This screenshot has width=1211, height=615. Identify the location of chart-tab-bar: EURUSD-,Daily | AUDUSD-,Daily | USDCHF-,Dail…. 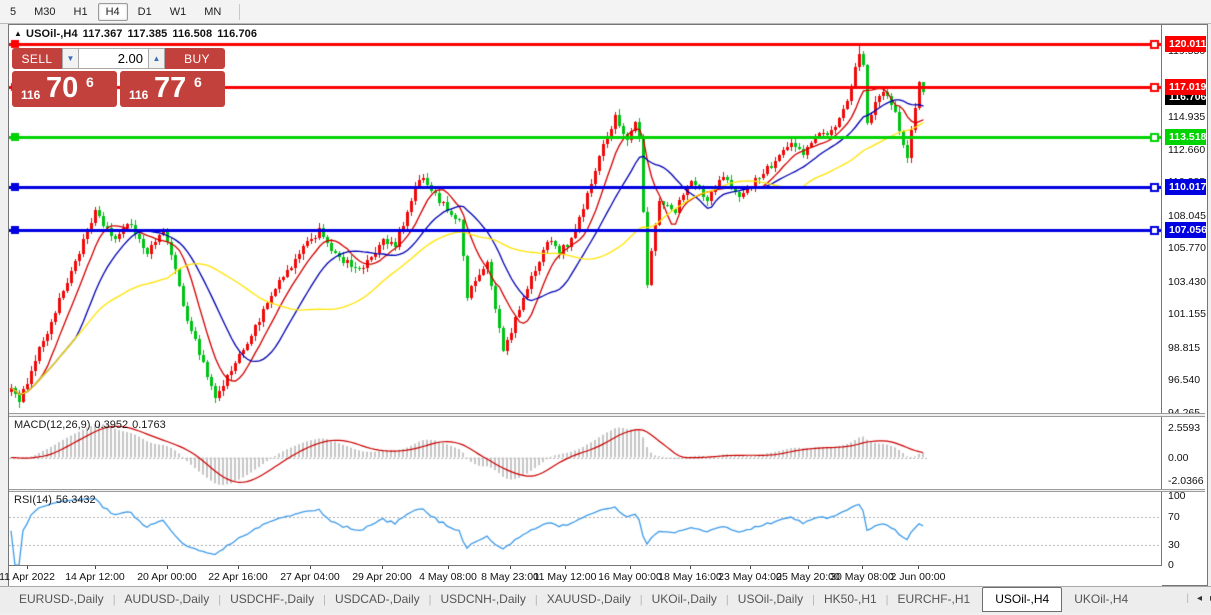
(605, 599).